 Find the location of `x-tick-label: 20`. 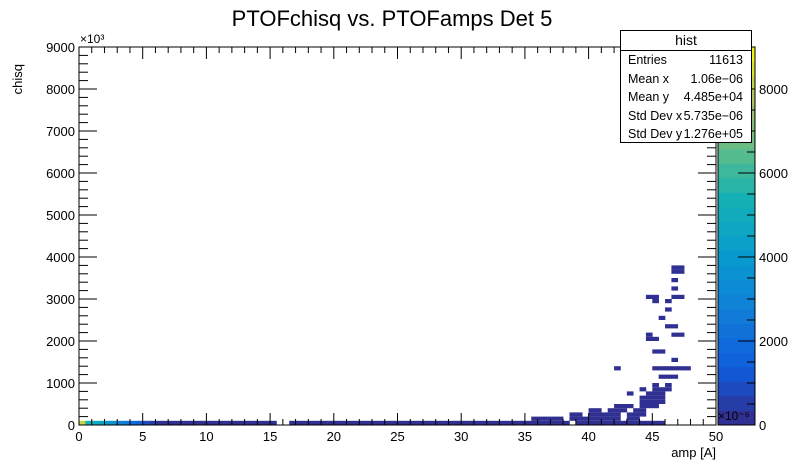

x-tick-label: 20 is located at coordinates (334, 436).